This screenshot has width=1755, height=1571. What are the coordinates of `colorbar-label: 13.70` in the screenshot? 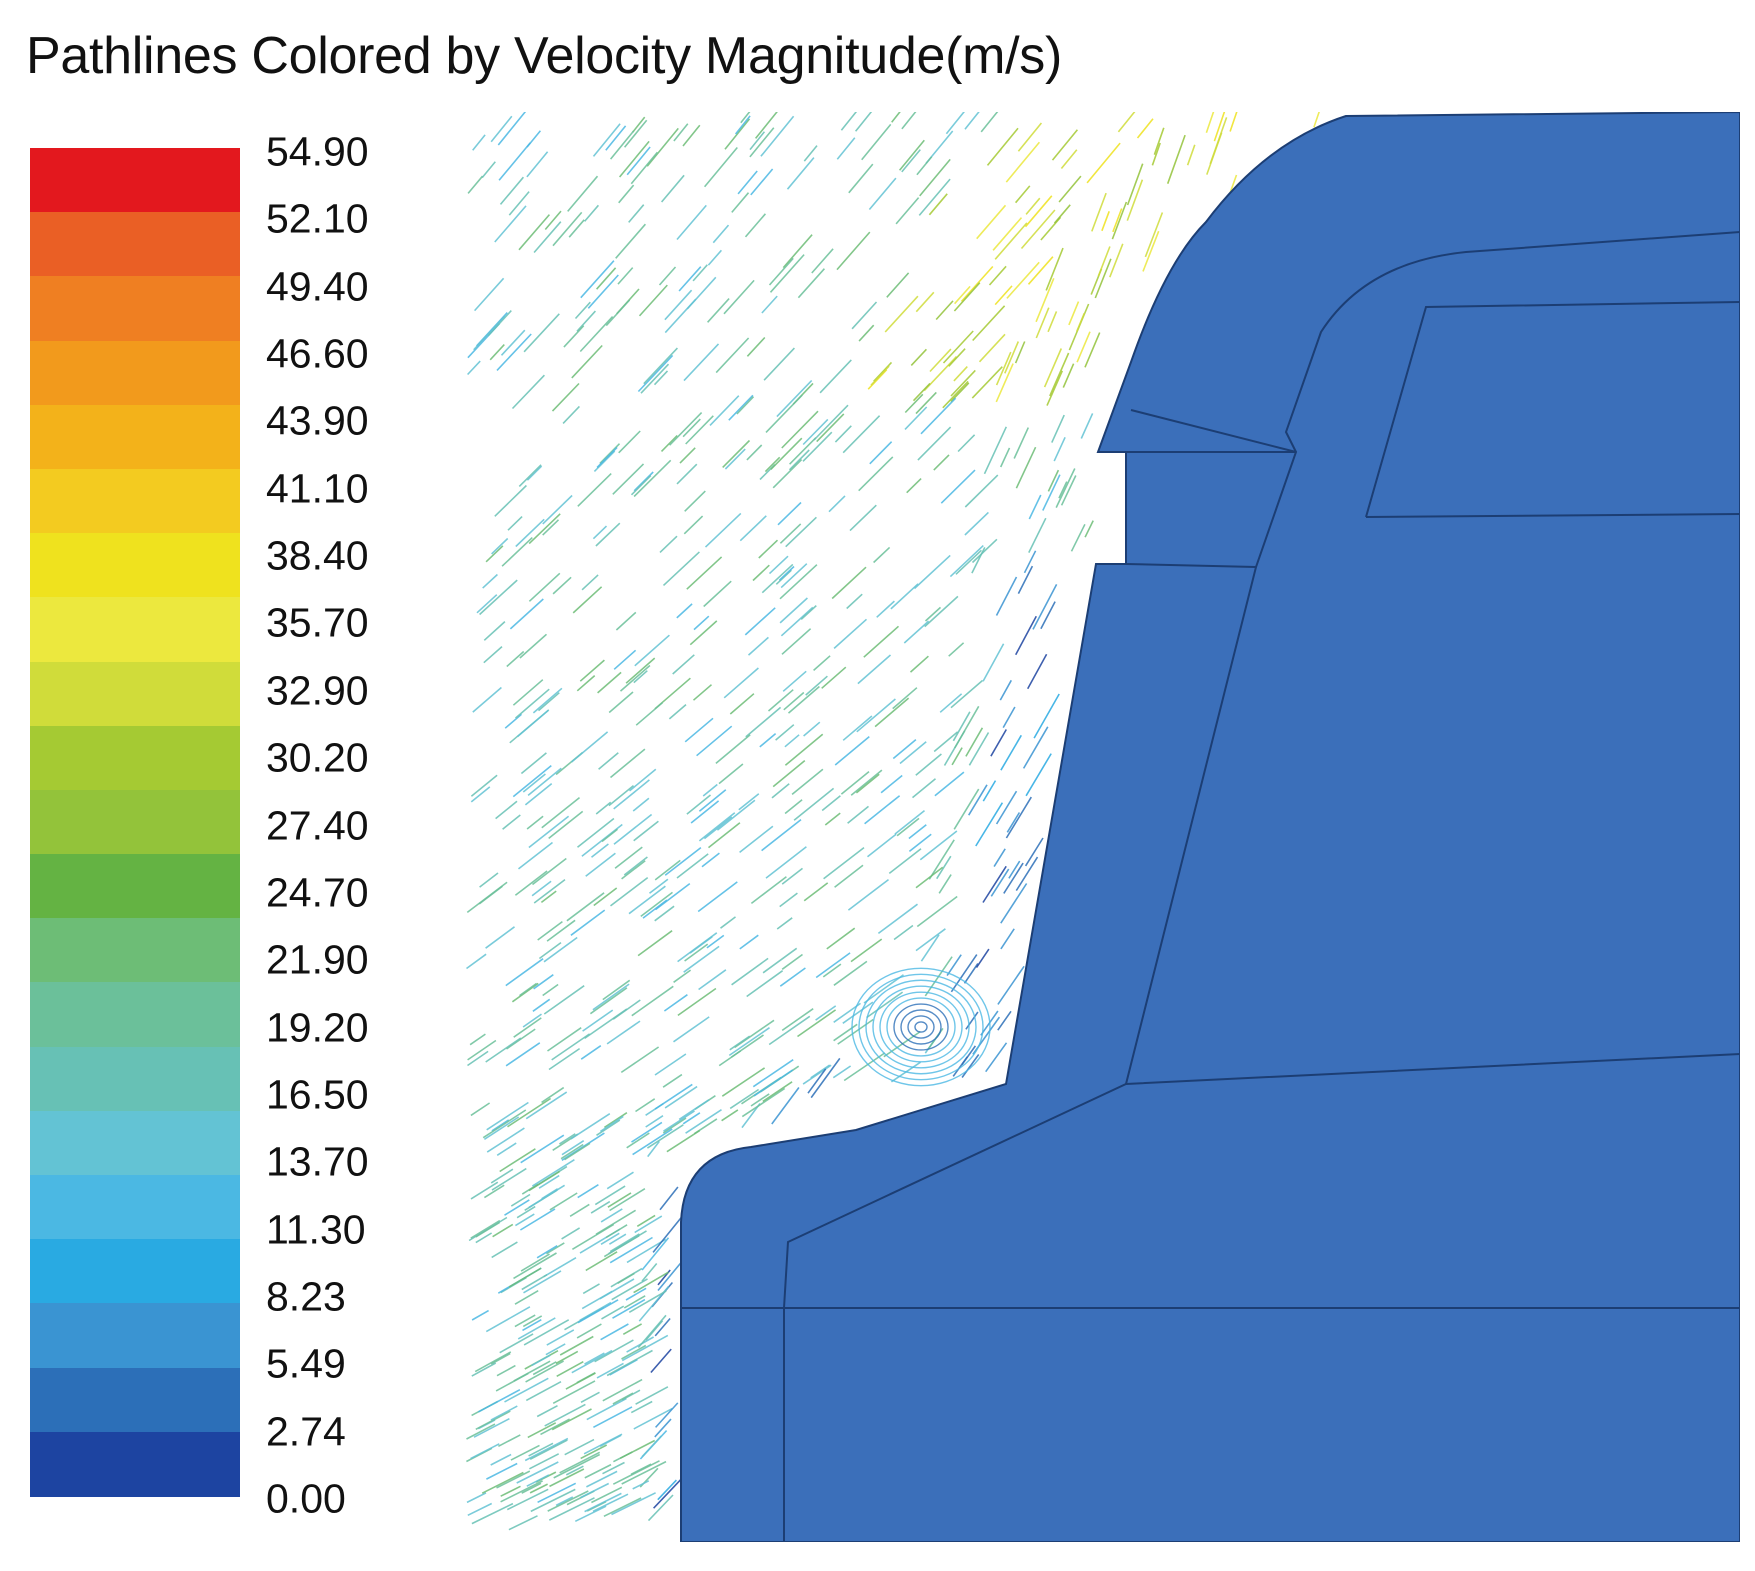 It's located at (317, 1161).